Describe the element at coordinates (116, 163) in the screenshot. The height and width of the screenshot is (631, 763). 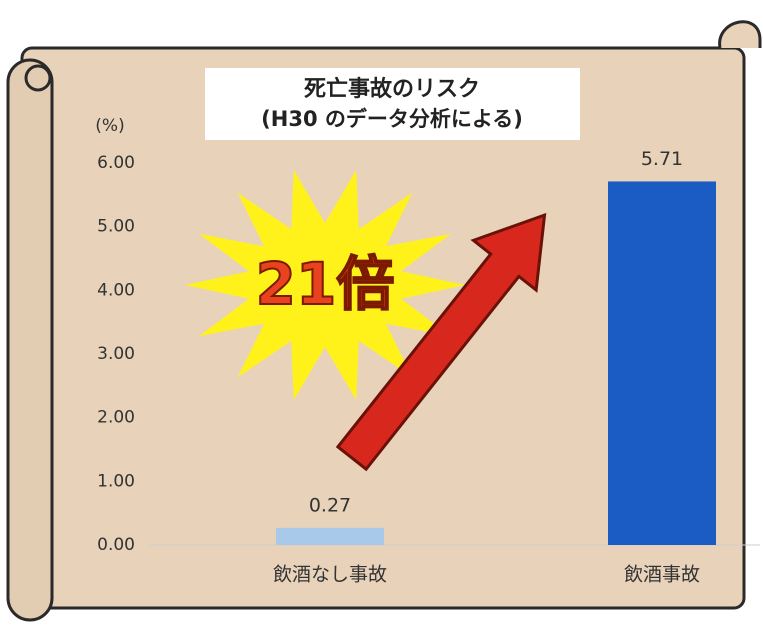
I see `y-tick-label: 6.00` at that location.